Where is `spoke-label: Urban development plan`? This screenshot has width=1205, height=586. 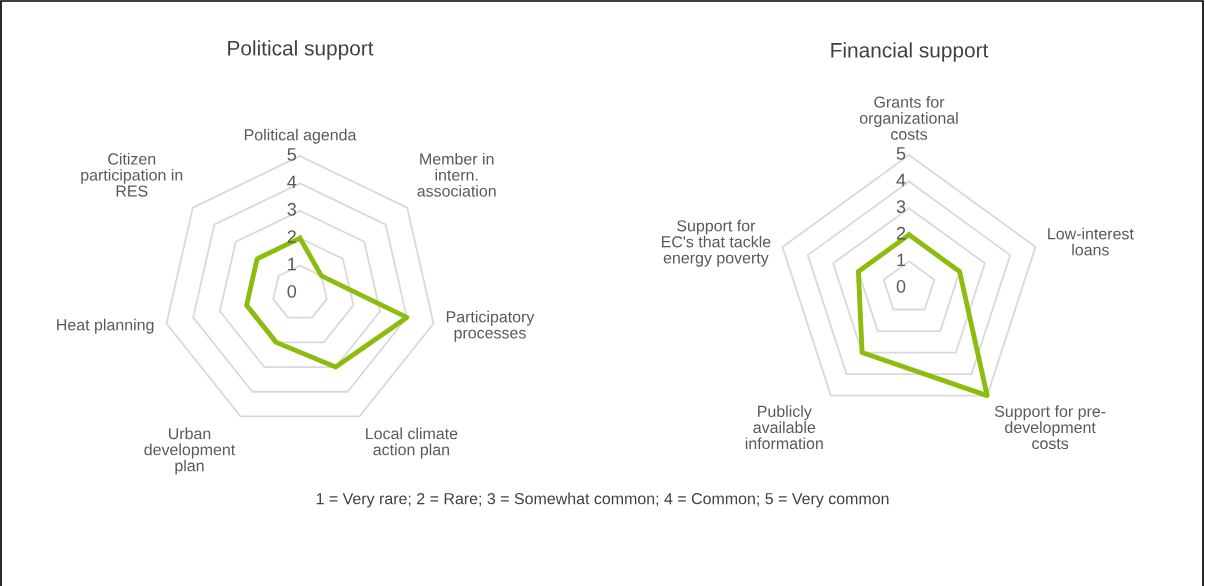 spoke-label: Urban development plan is located at coordinates (190, 451).